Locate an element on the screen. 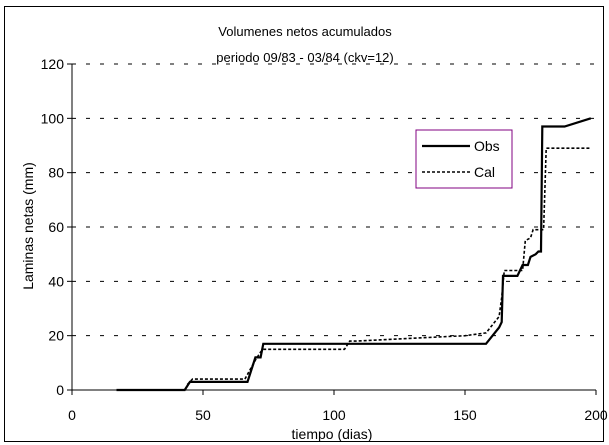 This screenshot has height=445, width=609. x-tick-label: 150 is located at coordinates (465, 415).